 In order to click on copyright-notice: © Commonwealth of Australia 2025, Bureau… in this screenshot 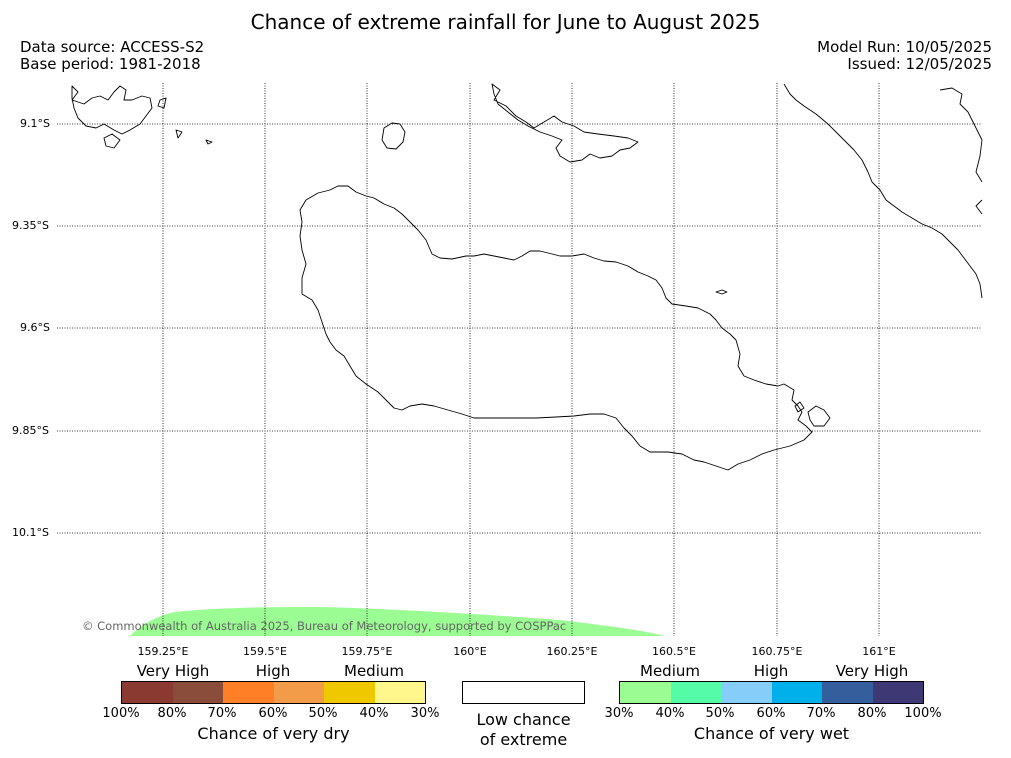, I will do `click(324, 626)`.